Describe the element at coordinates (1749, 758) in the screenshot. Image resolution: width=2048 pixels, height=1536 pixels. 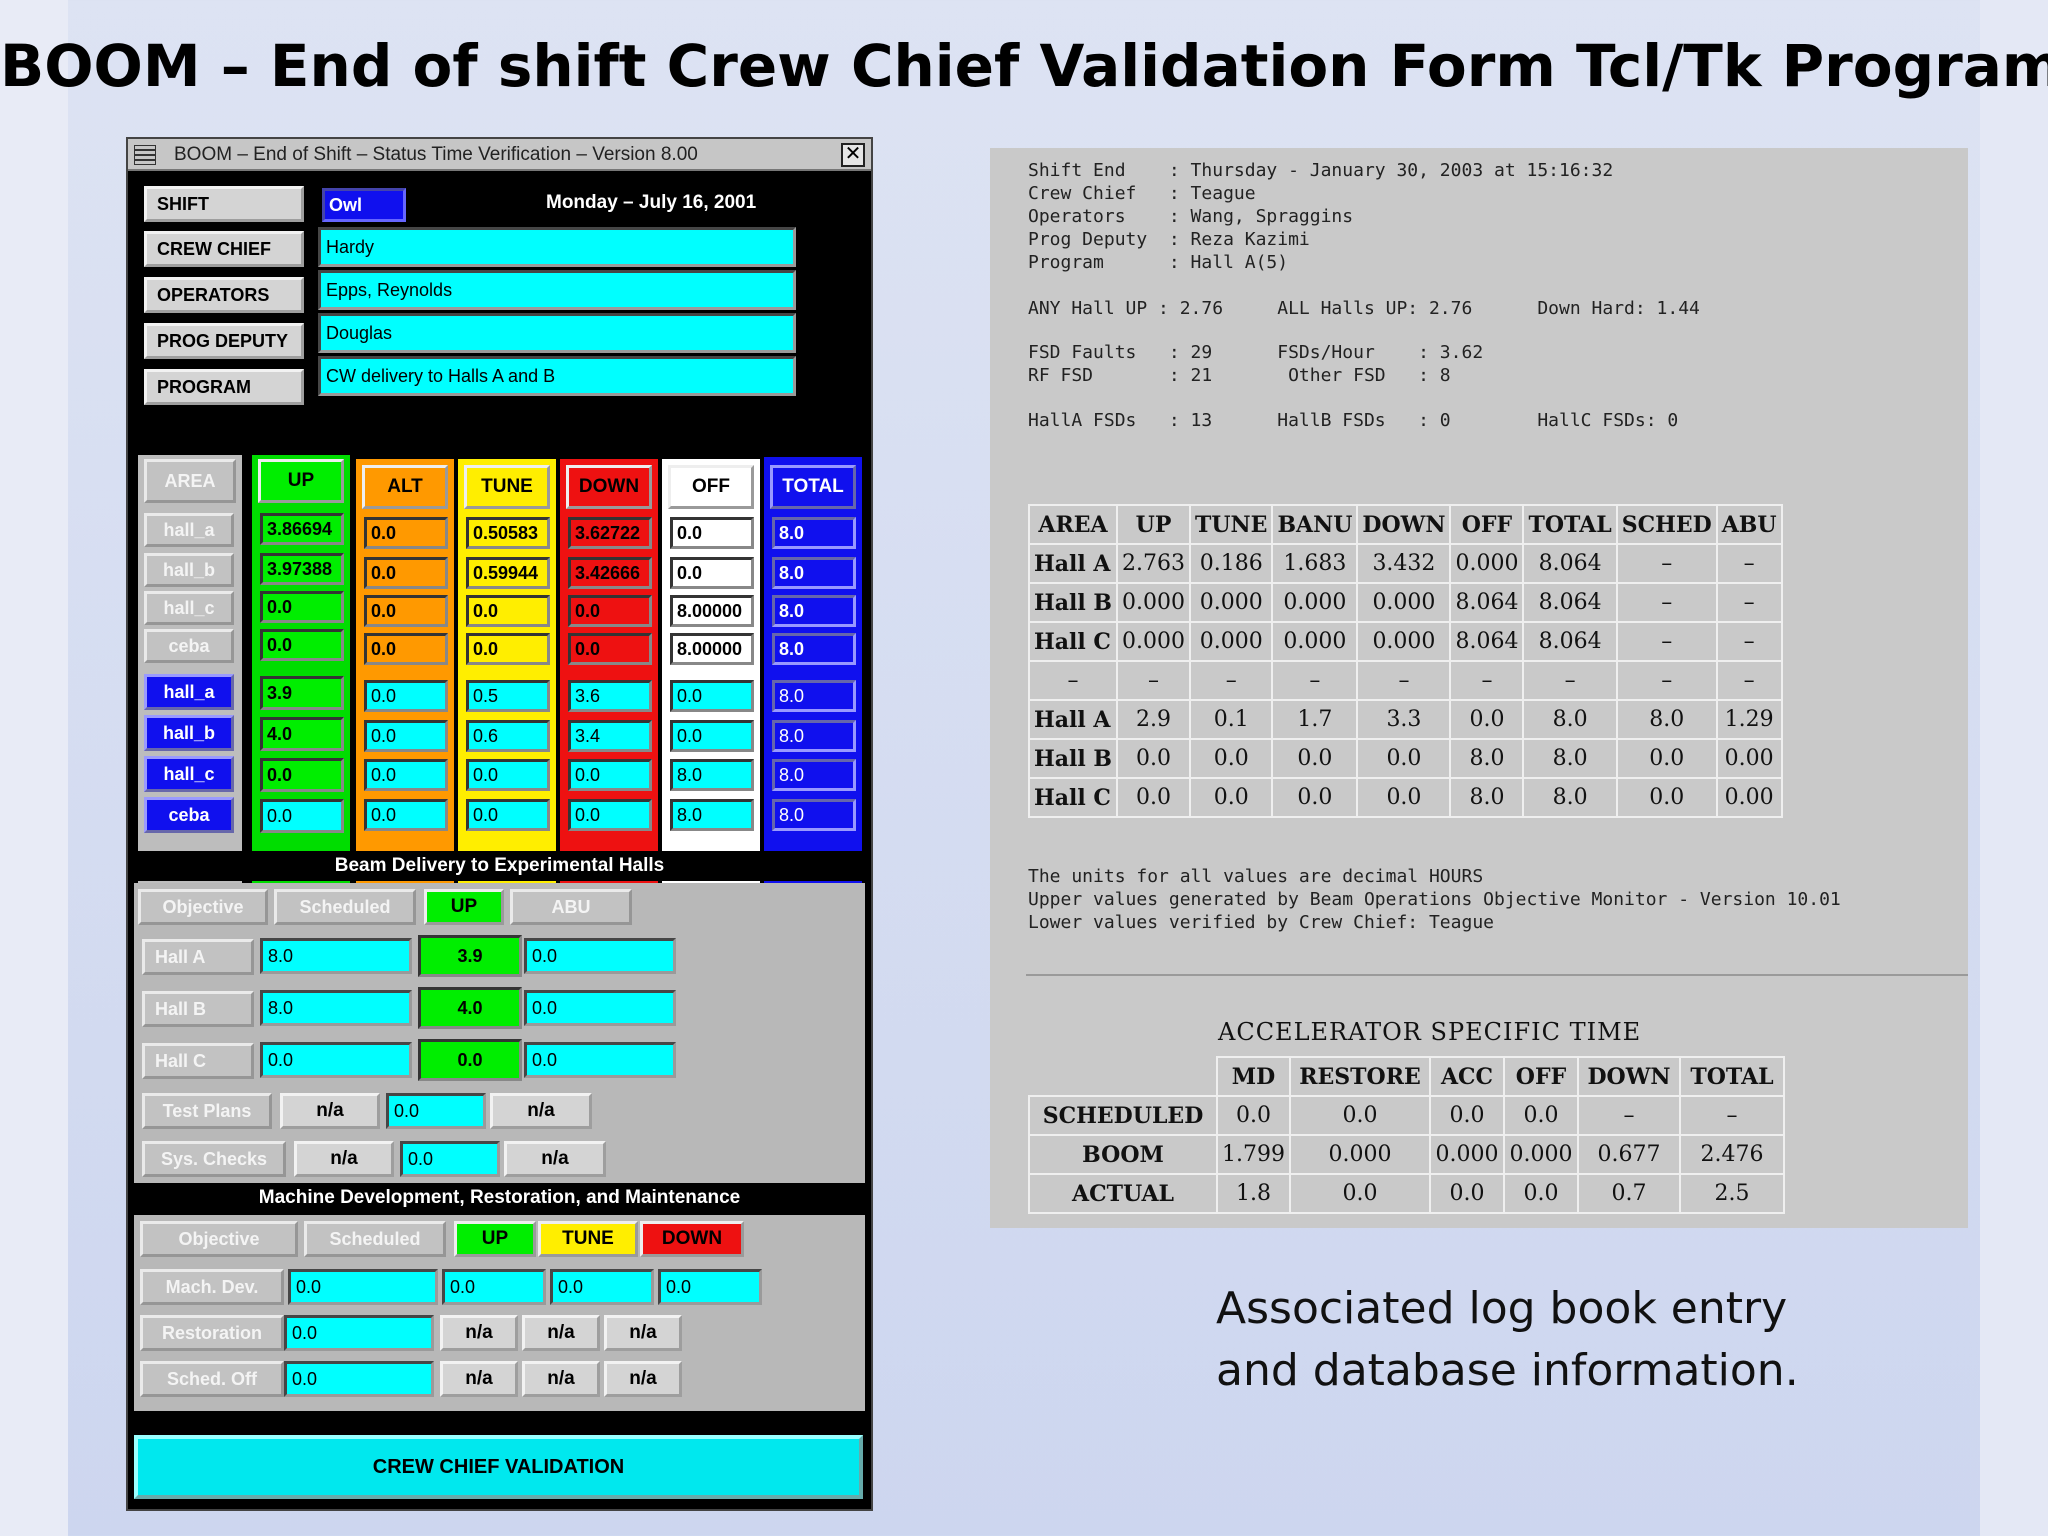
I see `log-cell: 0.00` at that location.